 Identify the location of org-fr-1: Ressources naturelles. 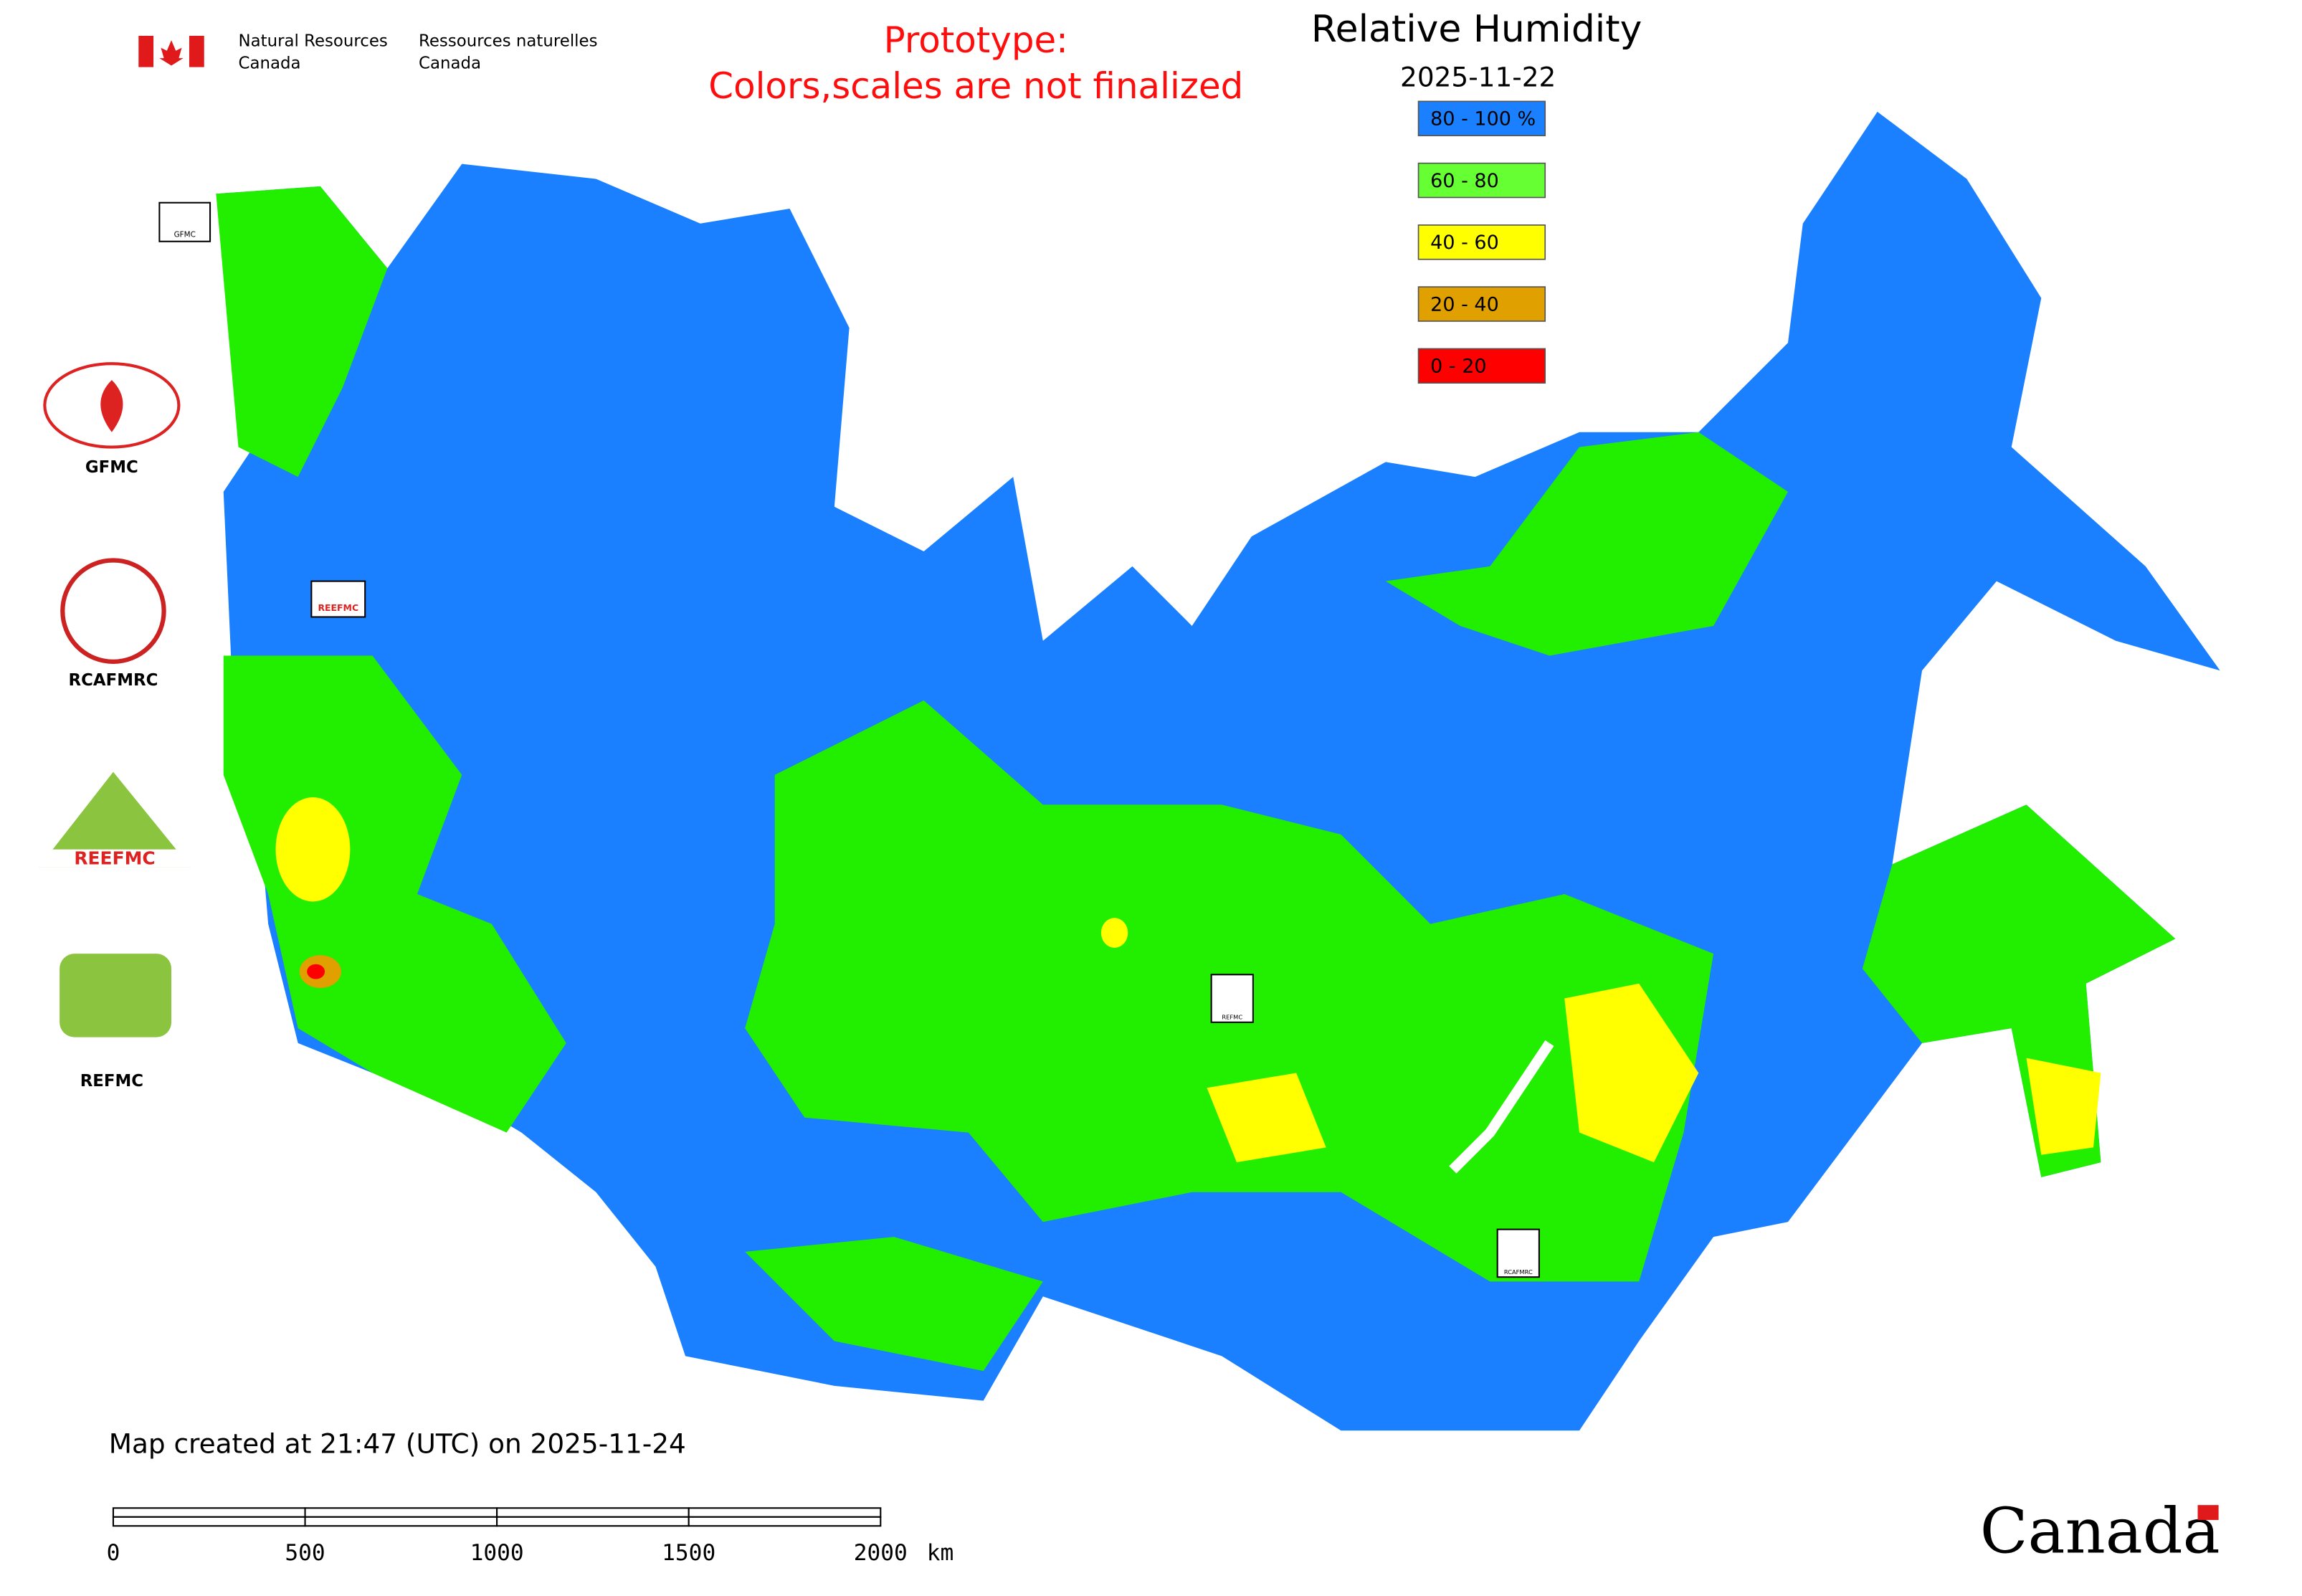
(508, 41).